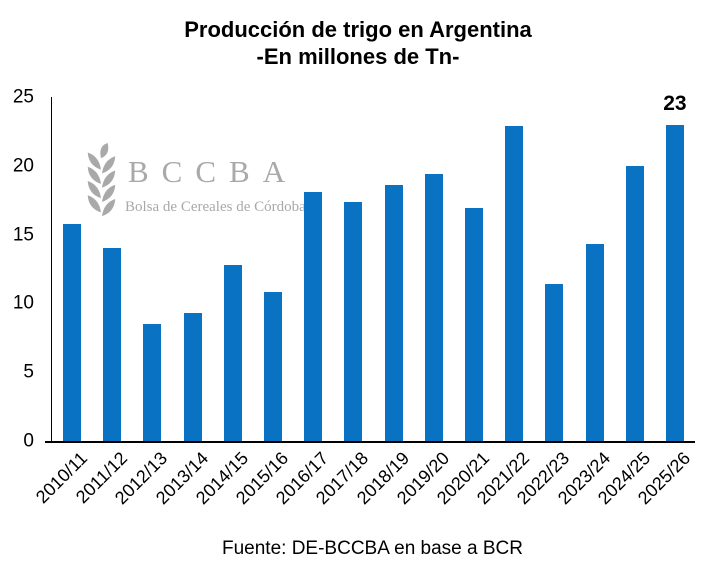 The height and width of the screenshot is (573, 716). I want to click on source-caption: Fuente: DE-BCCBA en base a BCR, so click(372, 548).